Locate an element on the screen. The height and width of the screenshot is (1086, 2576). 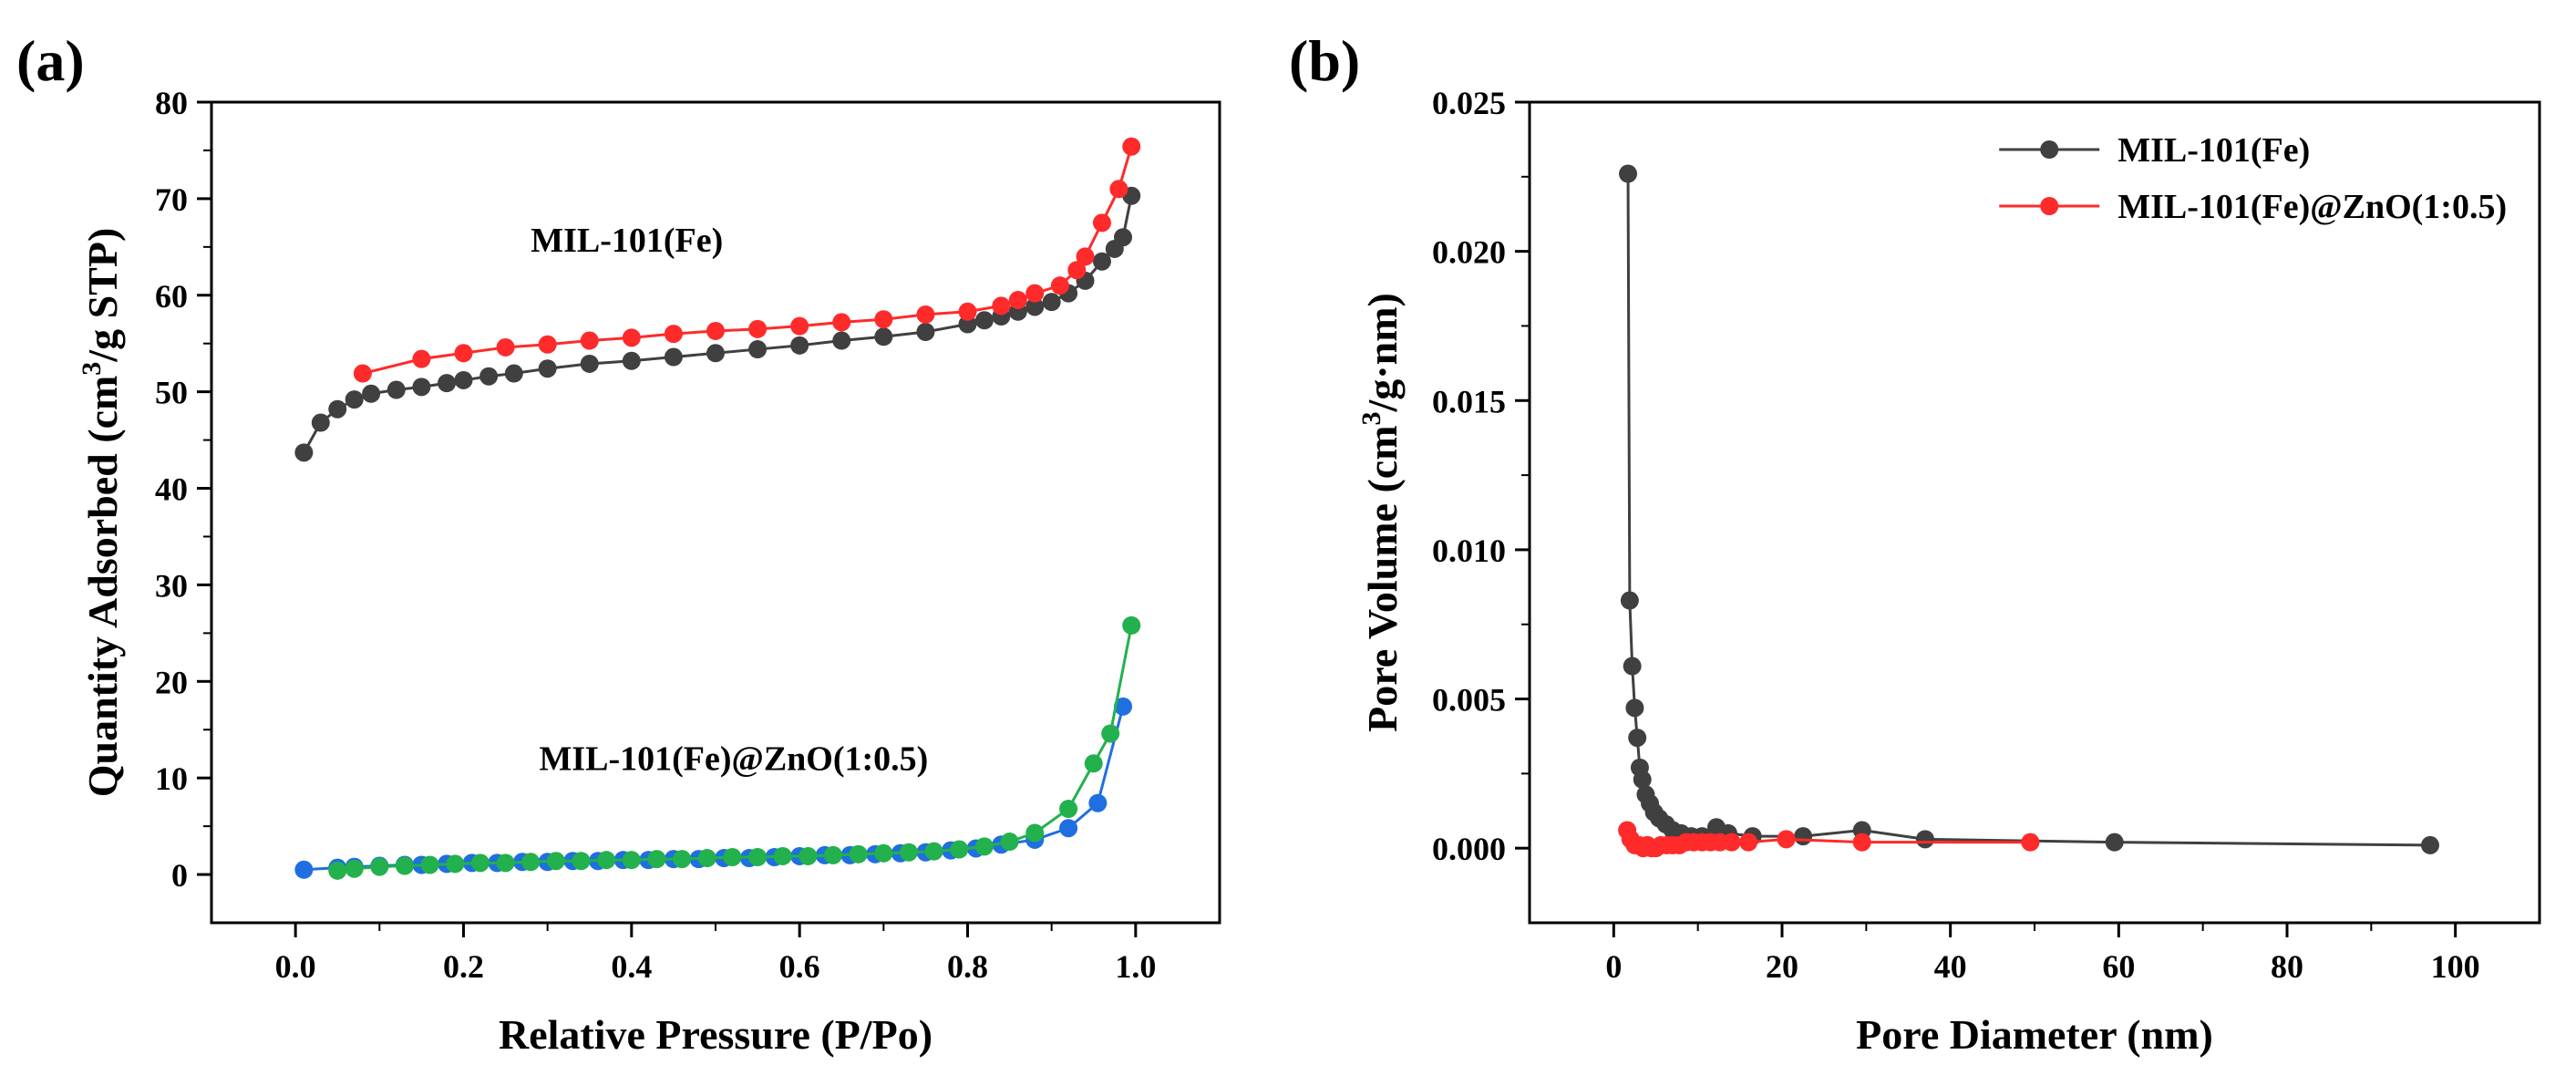
x-tick-label: 0 is located at coordinates (1613, 967).